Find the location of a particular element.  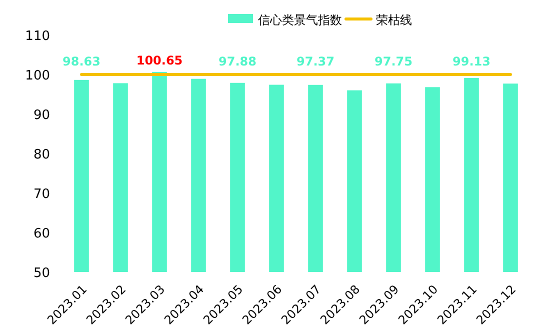

data-label: 100.65 is located at coordinates (159, 61).